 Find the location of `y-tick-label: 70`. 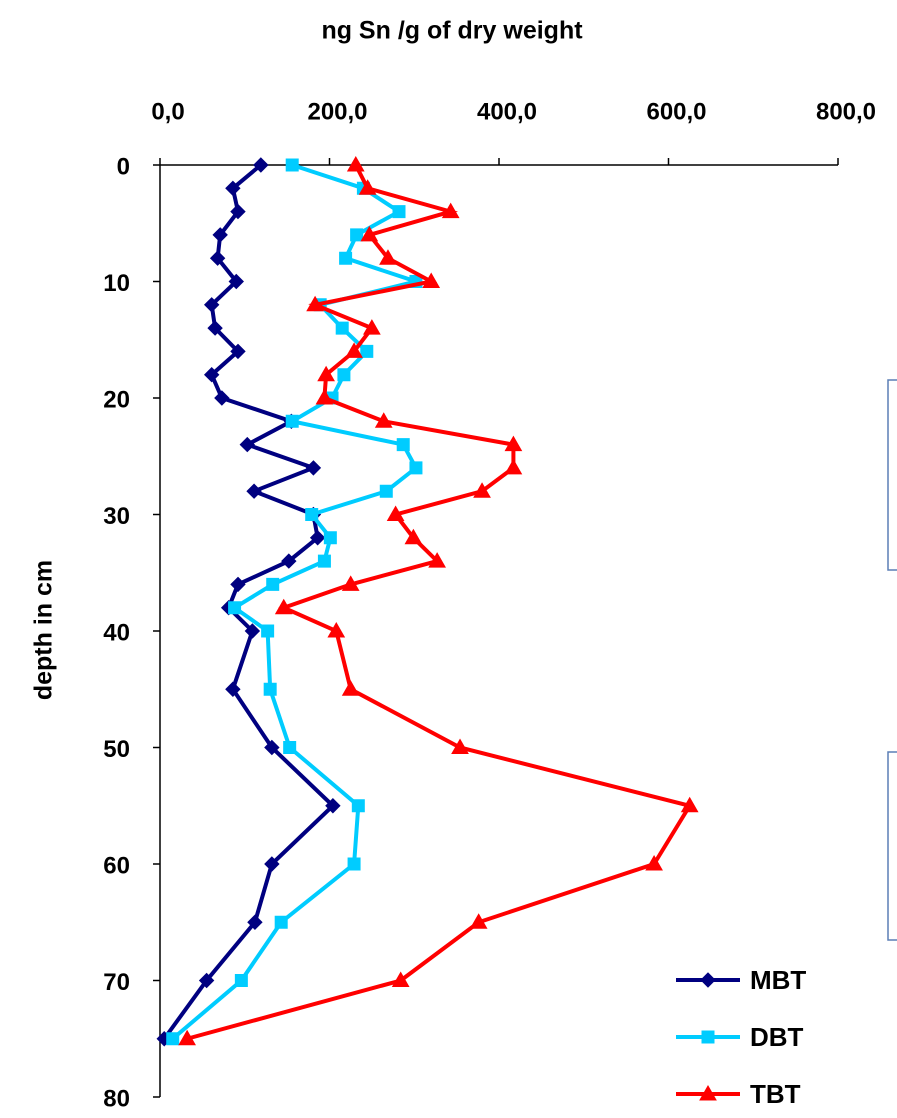

y-tick-label: 70 is located at coordinates (116, 982).